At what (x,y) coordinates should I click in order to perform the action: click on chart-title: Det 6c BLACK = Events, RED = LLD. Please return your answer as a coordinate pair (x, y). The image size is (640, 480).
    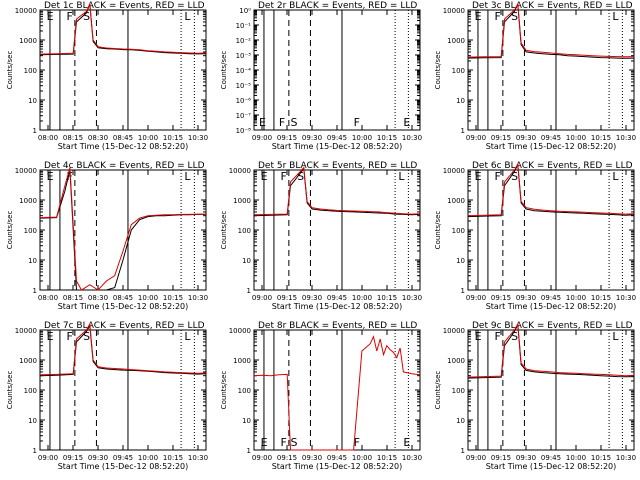
    Looking at the image, I should click on (552, 166).